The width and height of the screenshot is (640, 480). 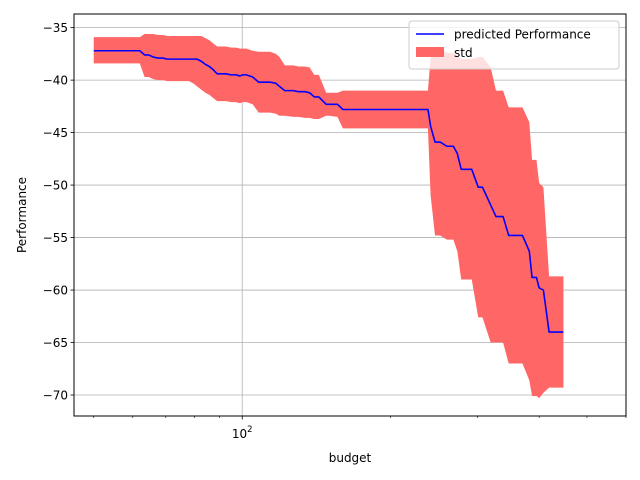 I want to click on y-axis-ticks: −35 −40 −45 −50 −55 −60 −65 −70, so click(x=58, y=212).